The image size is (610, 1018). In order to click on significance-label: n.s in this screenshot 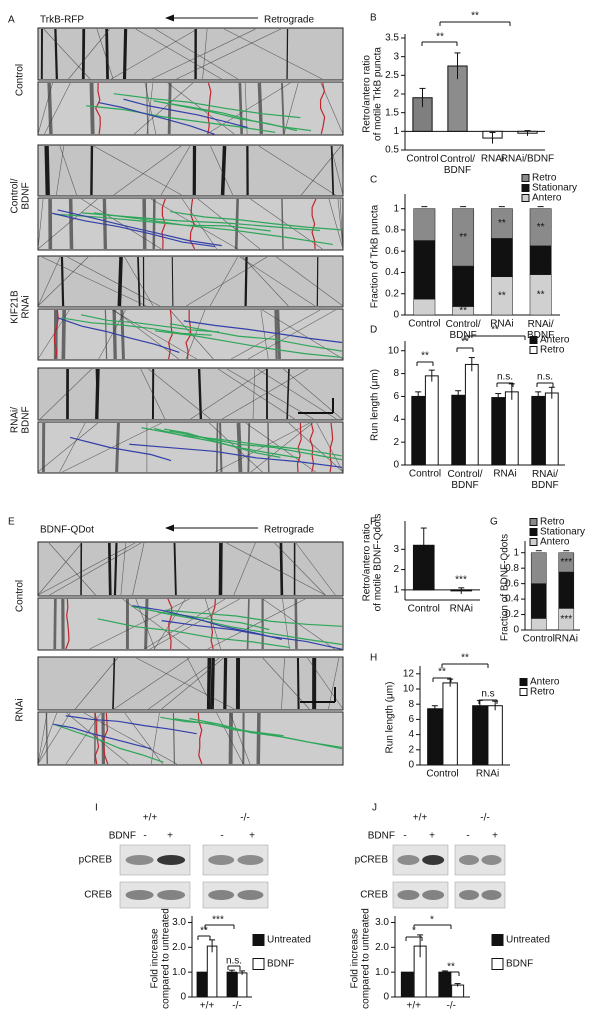, I will do `click(487, 694)`.